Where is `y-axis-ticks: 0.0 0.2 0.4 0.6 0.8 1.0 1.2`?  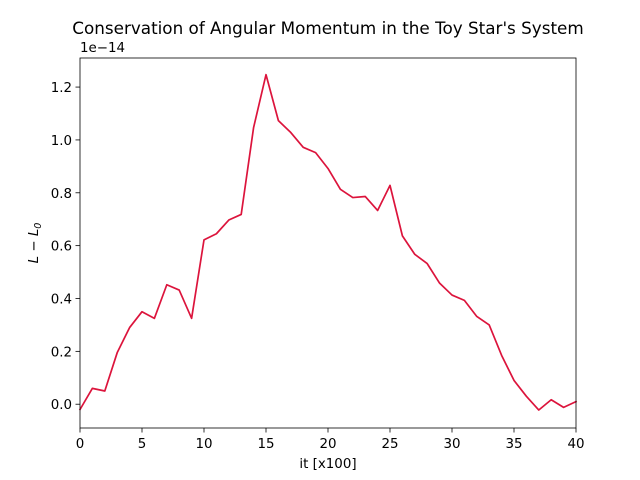
y-axis-ticks: 0.0 0.2 0.4 0.6 0.8 1.0 1.2 is located at coordinates (65, 247).